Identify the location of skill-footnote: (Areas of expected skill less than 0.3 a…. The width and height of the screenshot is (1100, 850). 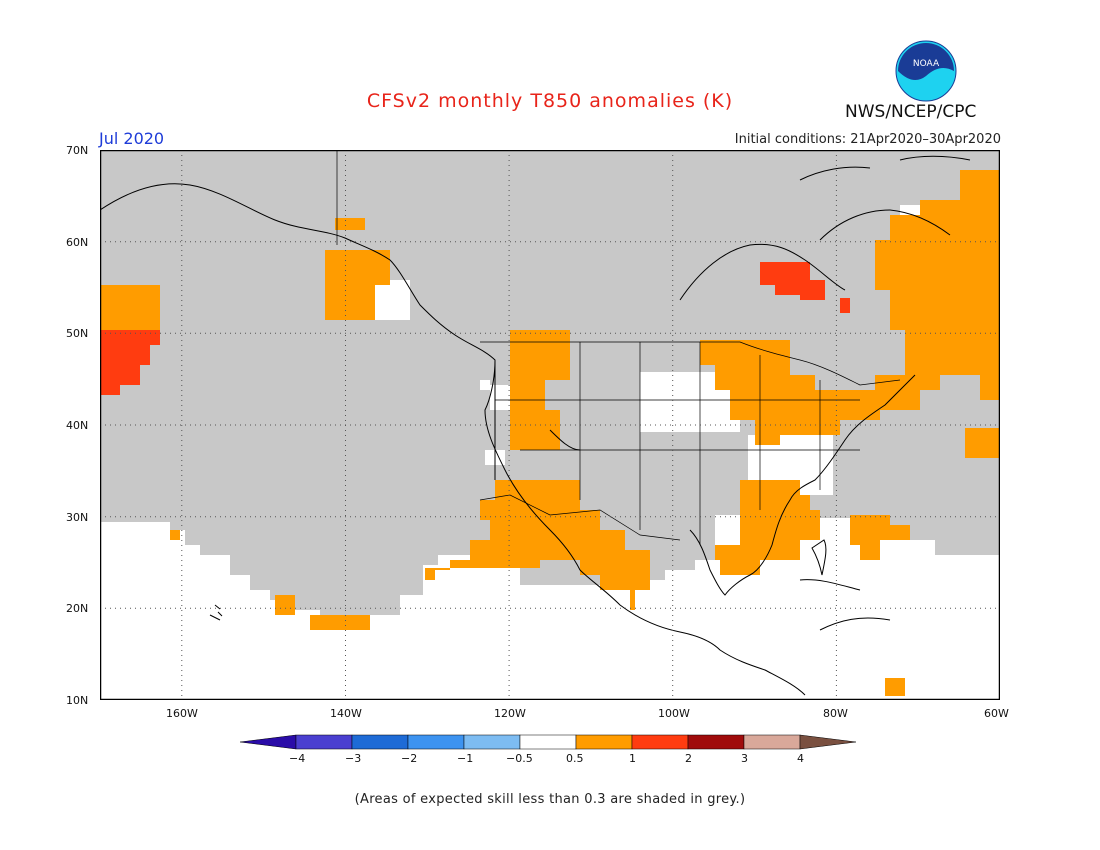
(550, 799).